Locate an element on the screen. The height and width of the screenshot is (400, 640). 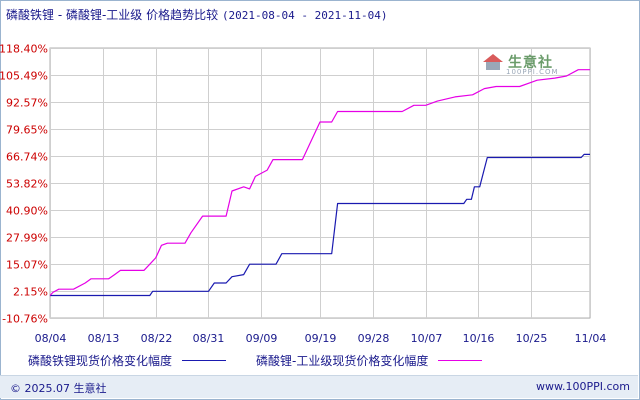
y-tick-label: 40.90% is located at coordinates (27, 211).